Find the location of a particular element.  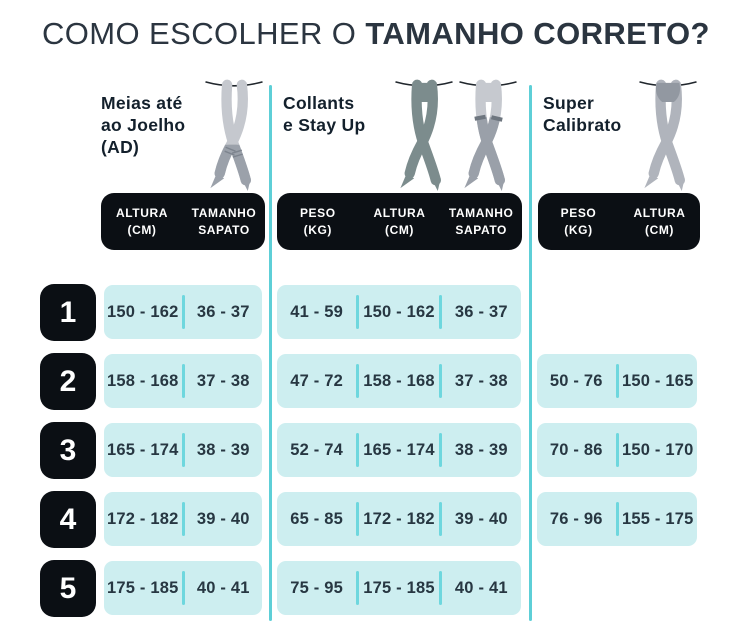

cell-value: 65 - 85 is located at coordinates (317, 518).